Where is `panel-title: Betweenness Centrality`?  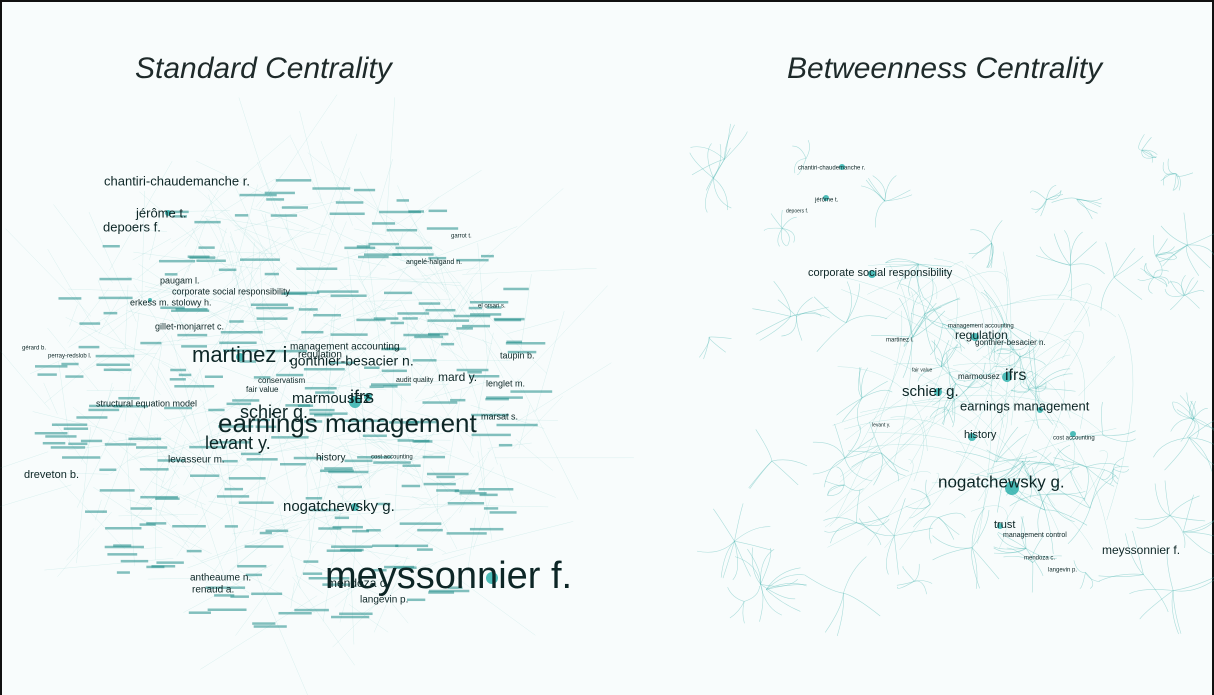 panel-title: Betweenness Centrality is located at coordinates (945, 68).